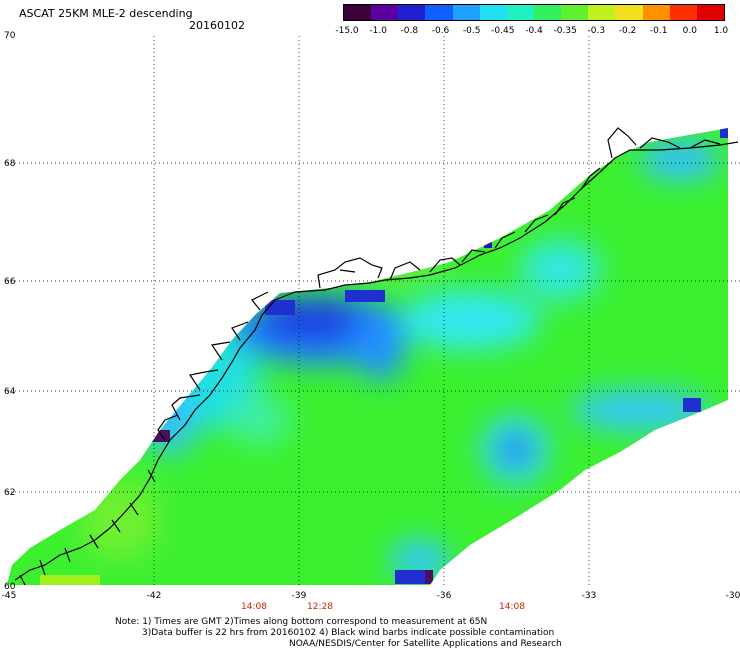  Describe the element at coordinates (733, 596) in the screenshot. I see `lon-label: -30` at that location.